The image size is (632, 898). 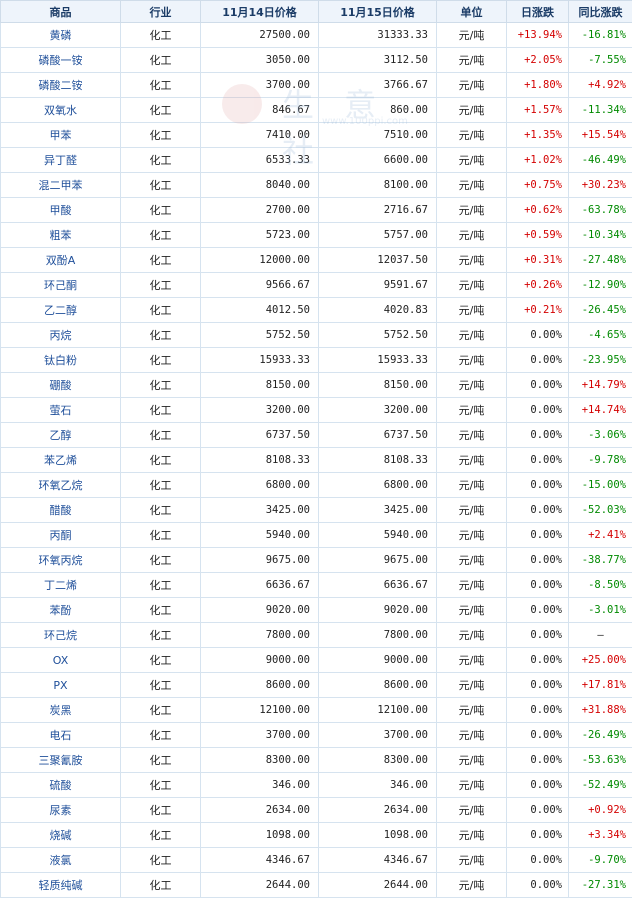 I want to click on product-name-link: 萤石, so click(x=61, y=410).